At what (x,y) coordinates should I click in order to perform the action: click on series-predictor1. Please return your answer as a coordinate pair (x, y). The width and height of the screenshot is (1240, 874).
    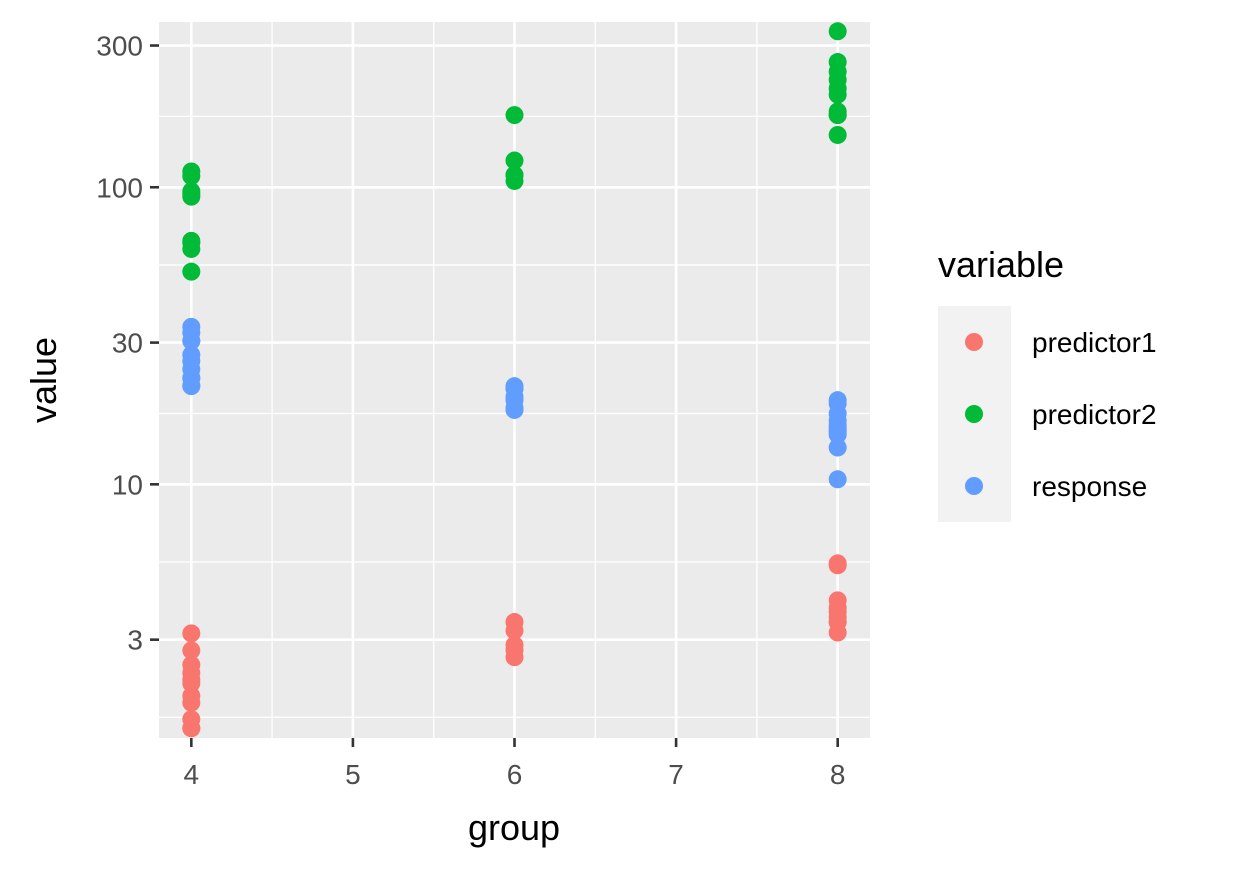
    Looking at the image, I should click on (514, 646).